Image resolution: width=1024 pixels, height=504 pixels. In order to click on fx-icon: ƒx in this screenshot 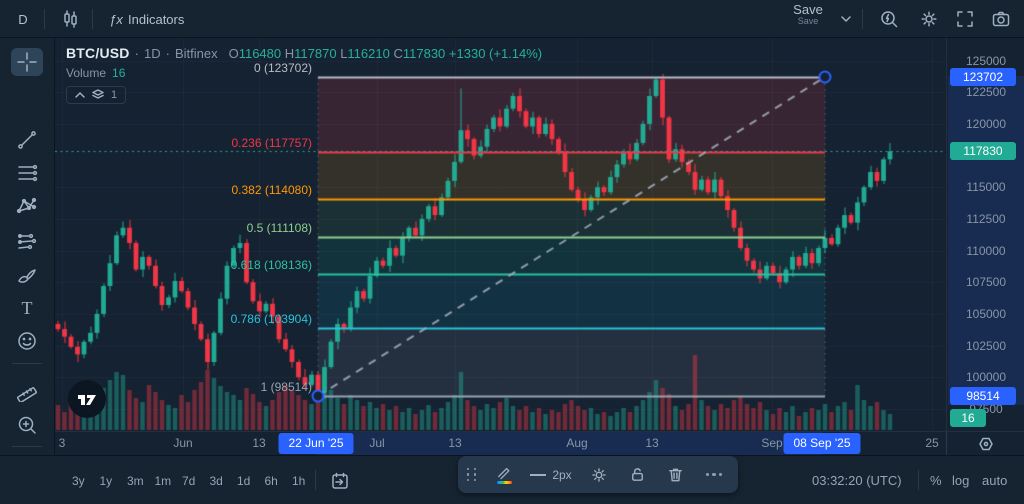, I will do `click(116, 19)`.